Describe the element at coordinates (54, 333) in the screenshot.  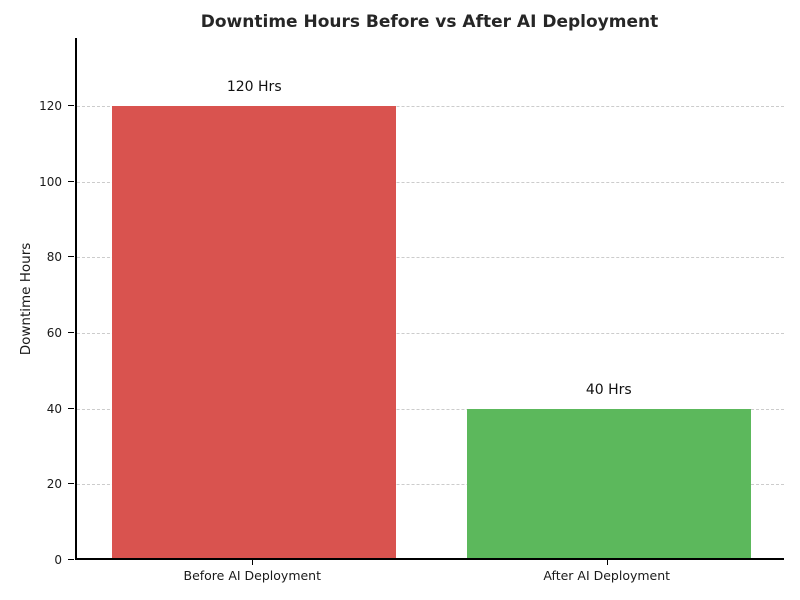
I see `y-tick-label-60: 60` at that location.